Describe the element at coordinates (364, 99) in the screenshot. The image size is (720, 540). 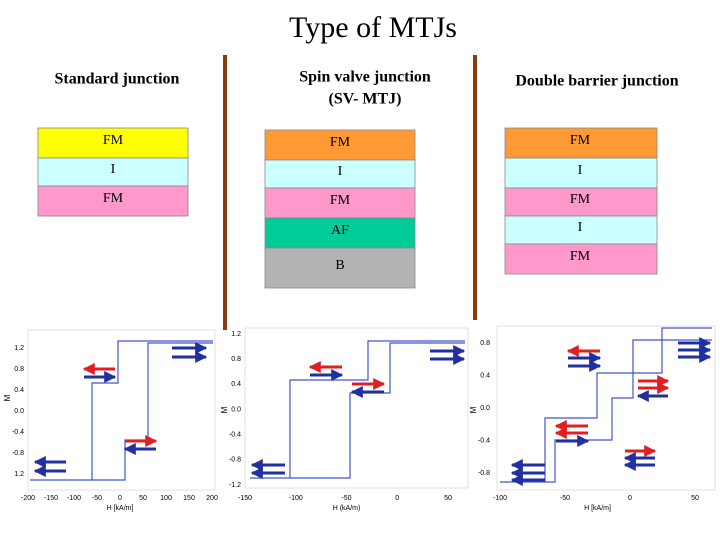
I see `column-heading: (SV- MTJ)` at that location.